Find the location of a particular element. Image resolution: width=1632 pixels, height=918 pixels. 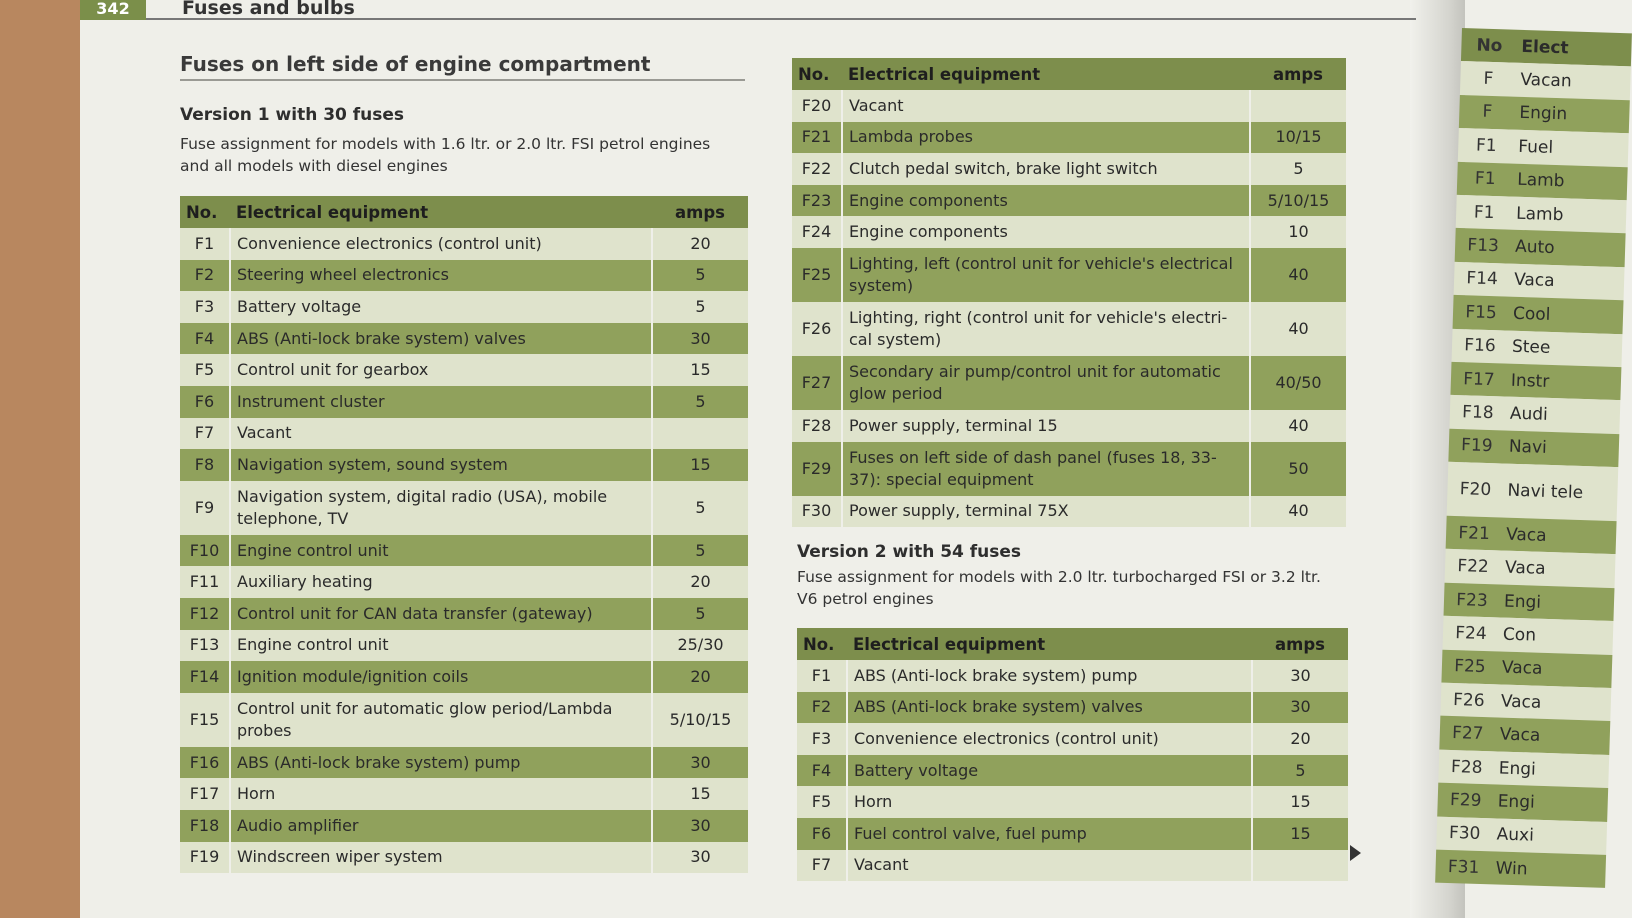

table-row: F6 Instrument cluster 5 is located at coordinates (464, 401).